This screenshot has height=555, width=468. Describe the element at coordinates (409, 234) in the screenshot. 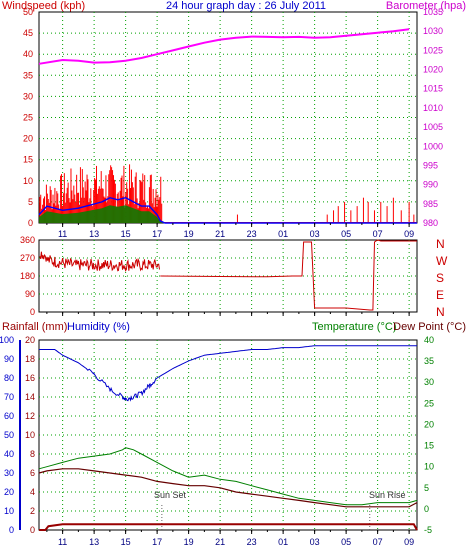

I see `x-tick-label-top-09: 09` at that location.